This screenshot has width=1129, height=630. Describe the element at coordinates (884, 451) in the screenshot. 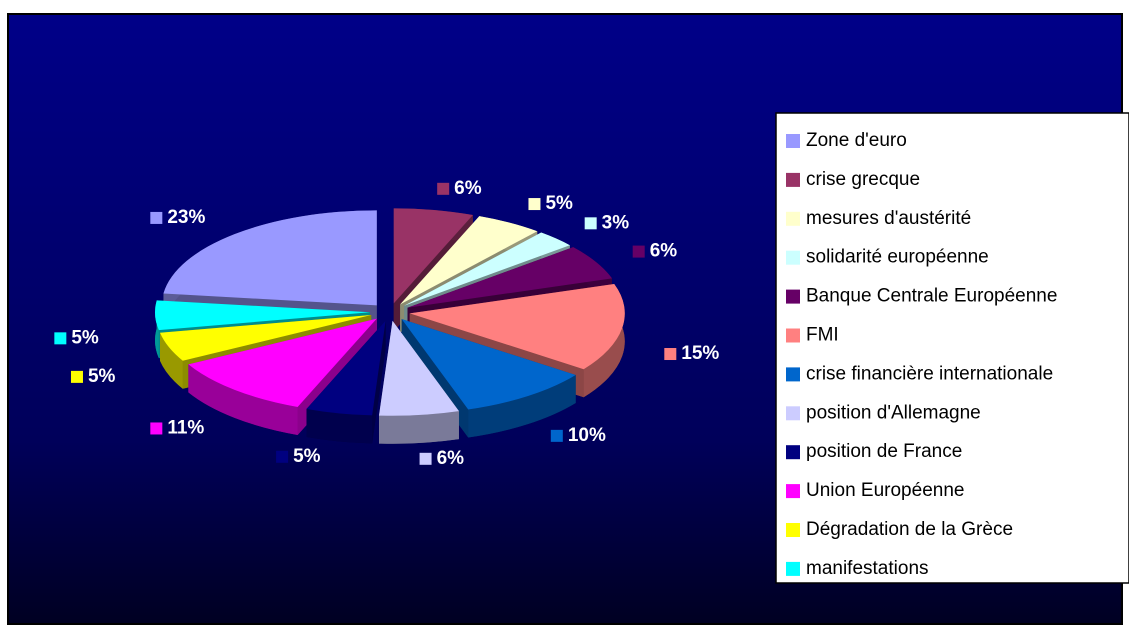

I see `legend-label: position de France` at that location.